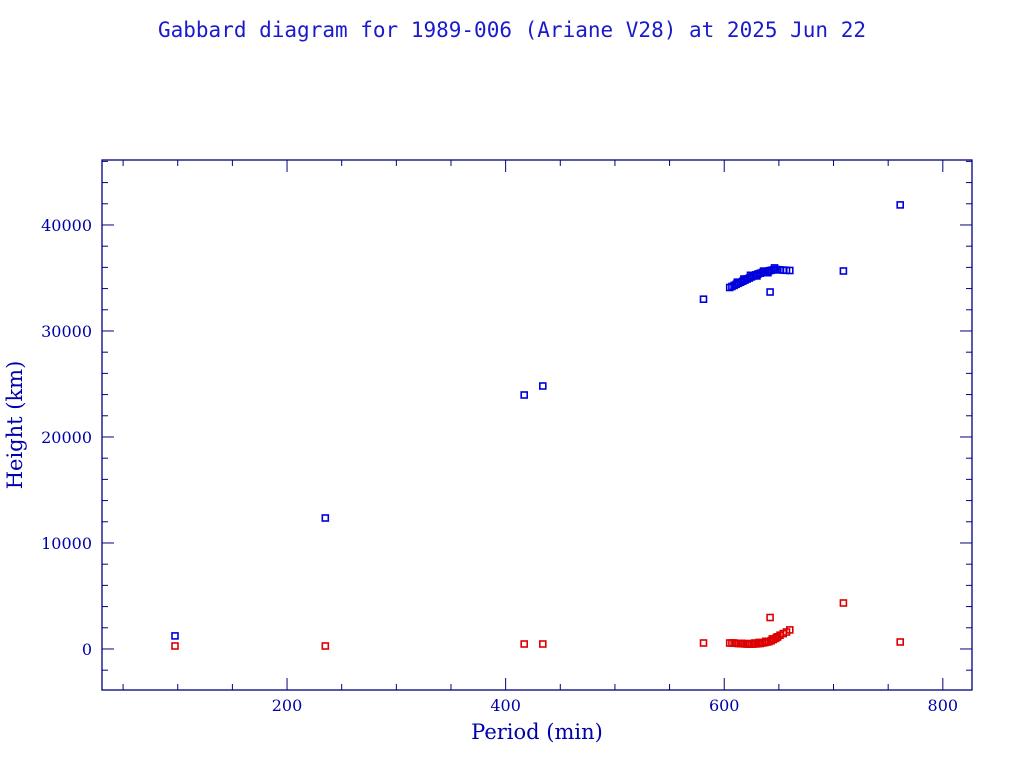 The image size is (1024, 768). What do you see at coordinates (66, 543) in the screenshot?
I see `y-tick-label: 10000` at bounding box center [66, 543].